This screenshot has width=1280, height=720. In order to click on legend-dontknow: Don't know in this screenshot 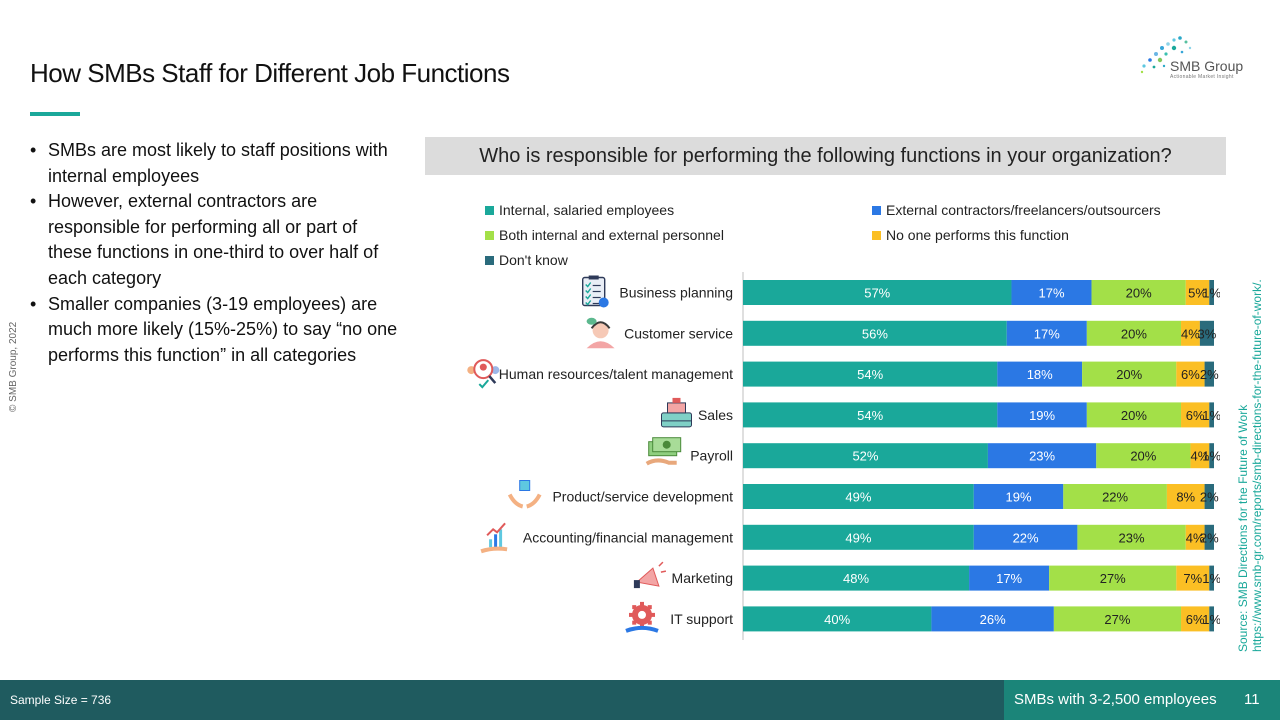, I will do `click(526, 260)`.